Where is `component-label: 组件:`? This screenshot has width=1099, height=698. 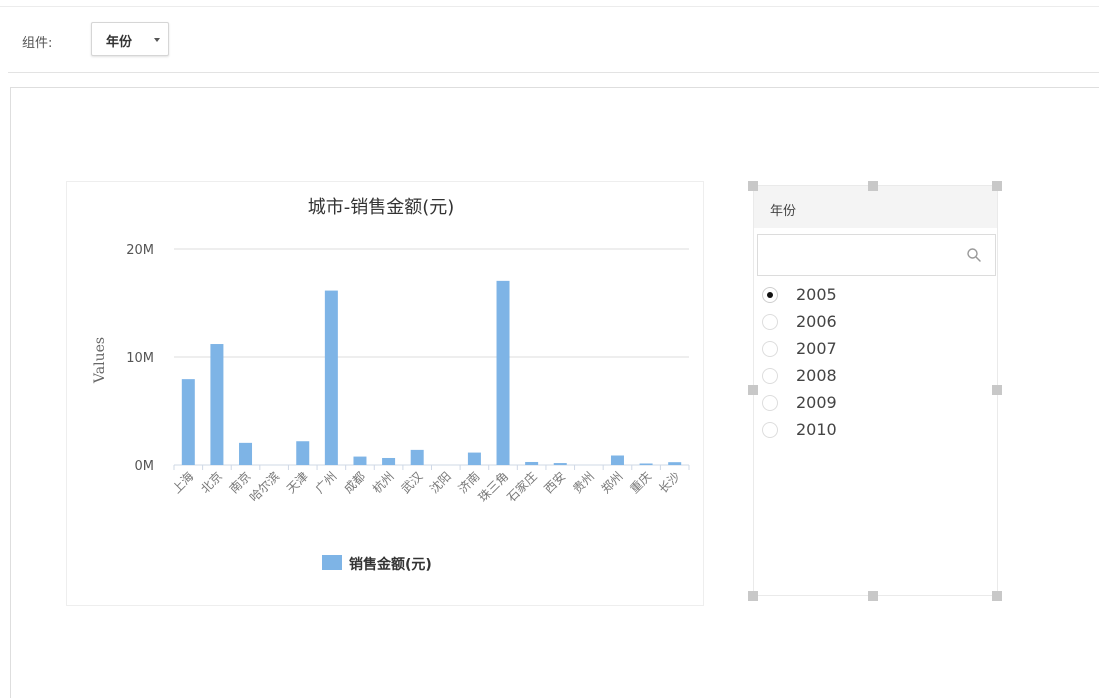 component-label: 组件: is located at coordinates (37, 43).